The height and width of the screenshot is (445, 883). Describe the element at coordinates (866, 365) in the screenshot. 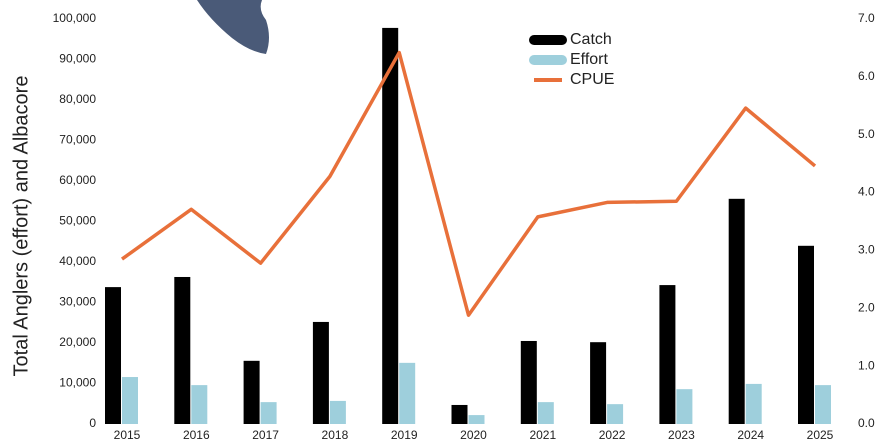

I see `y2-tick-label: 1.0` at that location.